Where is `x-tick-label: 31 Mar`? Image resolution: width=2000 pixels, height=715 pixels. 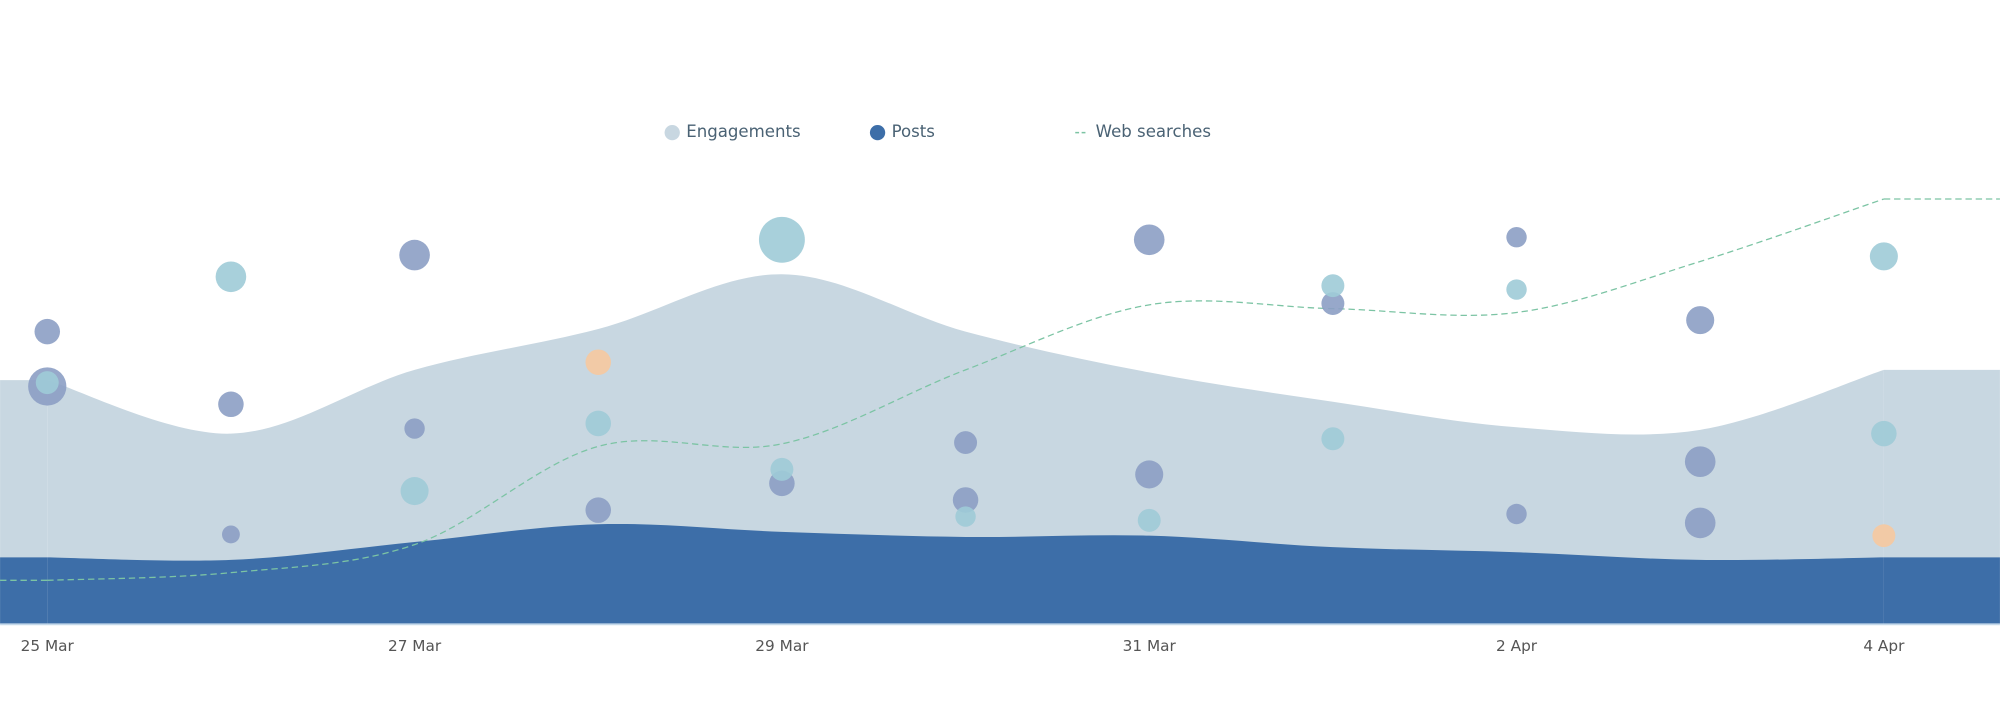
x-tick-label: 31 Mar is located at coordinates (1150, 646).